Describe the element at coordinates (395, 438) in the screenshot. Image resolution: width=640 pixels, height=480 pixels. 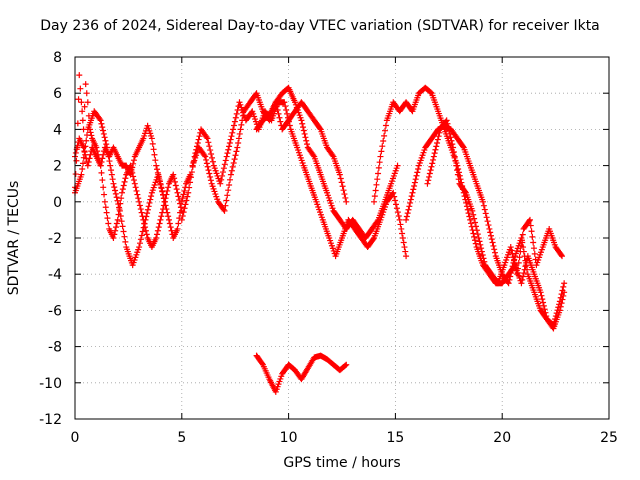
I see `x-tick-label: 15` at that location.